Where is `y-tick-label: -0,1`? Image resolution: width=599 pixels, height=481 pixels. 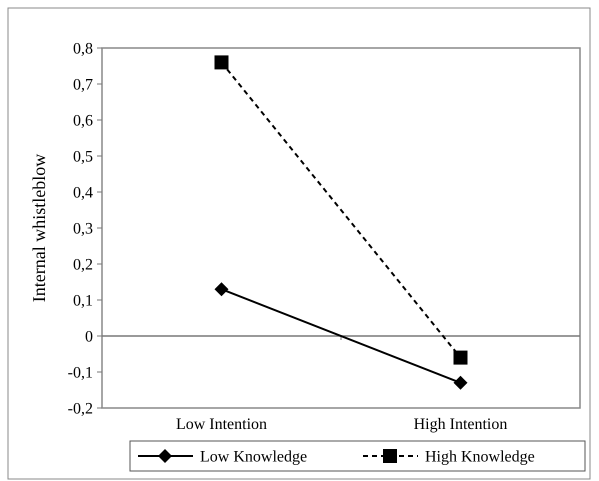
y-tick-label: -0,1 is located at coordinates (80, 373).